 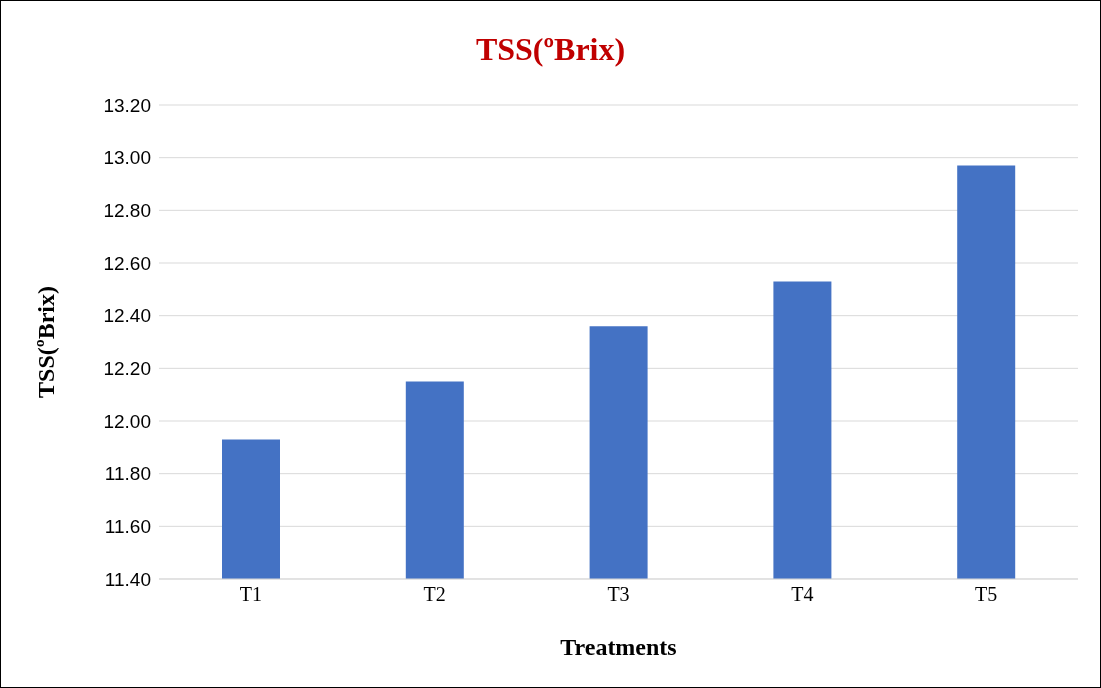 I want to click on x-tick-label: T5, so click(x=986, y=594).